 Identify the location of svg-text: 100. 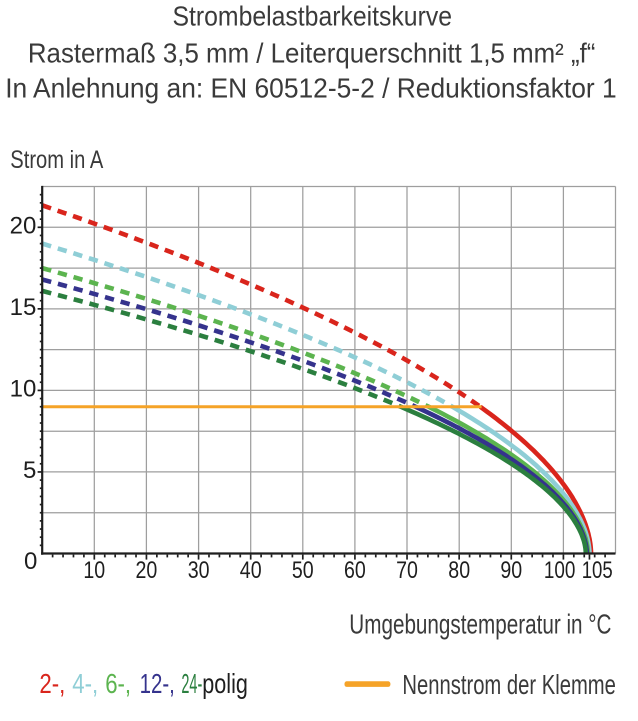
(560, 570).